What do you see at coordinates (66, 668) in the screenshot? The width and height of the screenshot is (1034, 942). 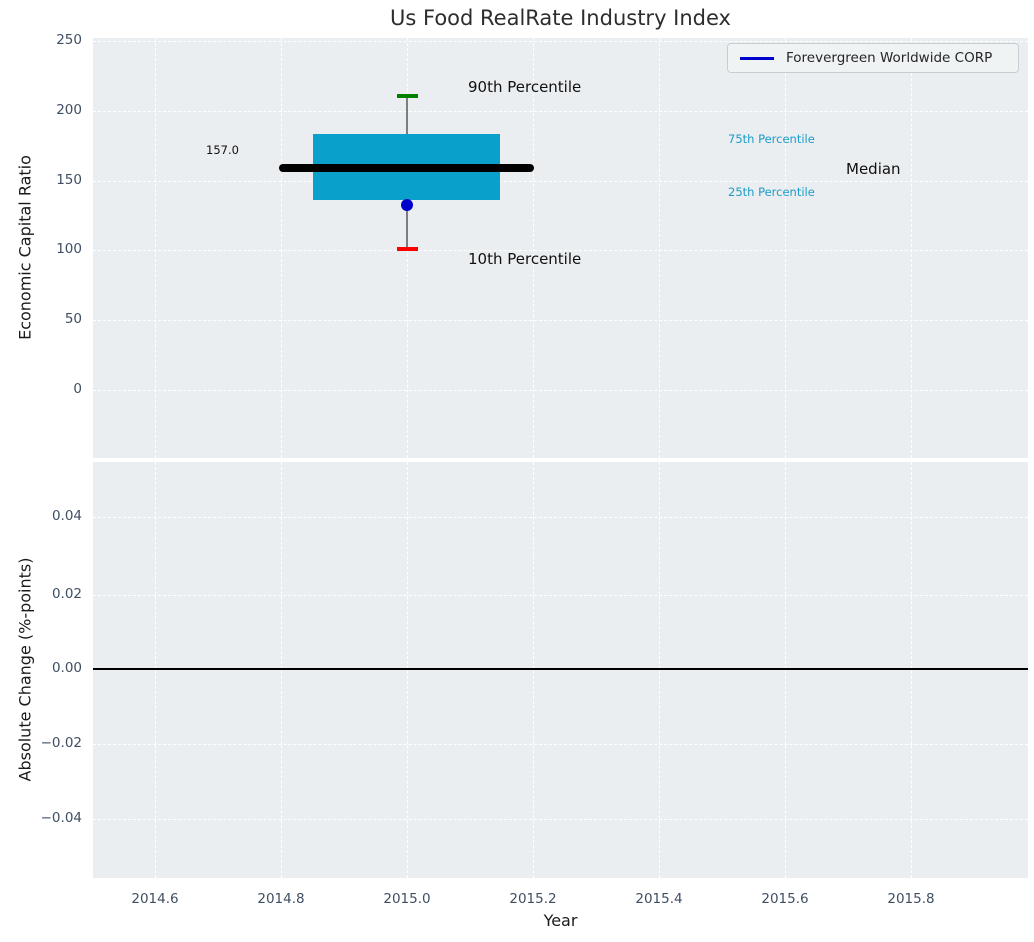 I see `ytick-bottom: 0.00` at bounding box center [66, 668].